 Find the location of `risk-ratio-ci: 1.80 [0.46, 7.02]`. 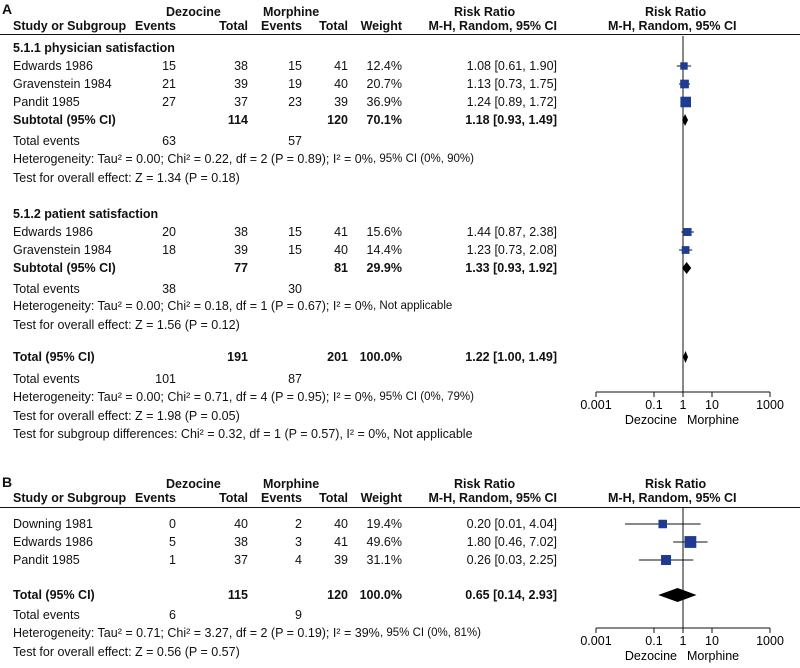

risk-ratio-ci: 1.80 [0.46, 7.02] is located at coordinates (511, 542).